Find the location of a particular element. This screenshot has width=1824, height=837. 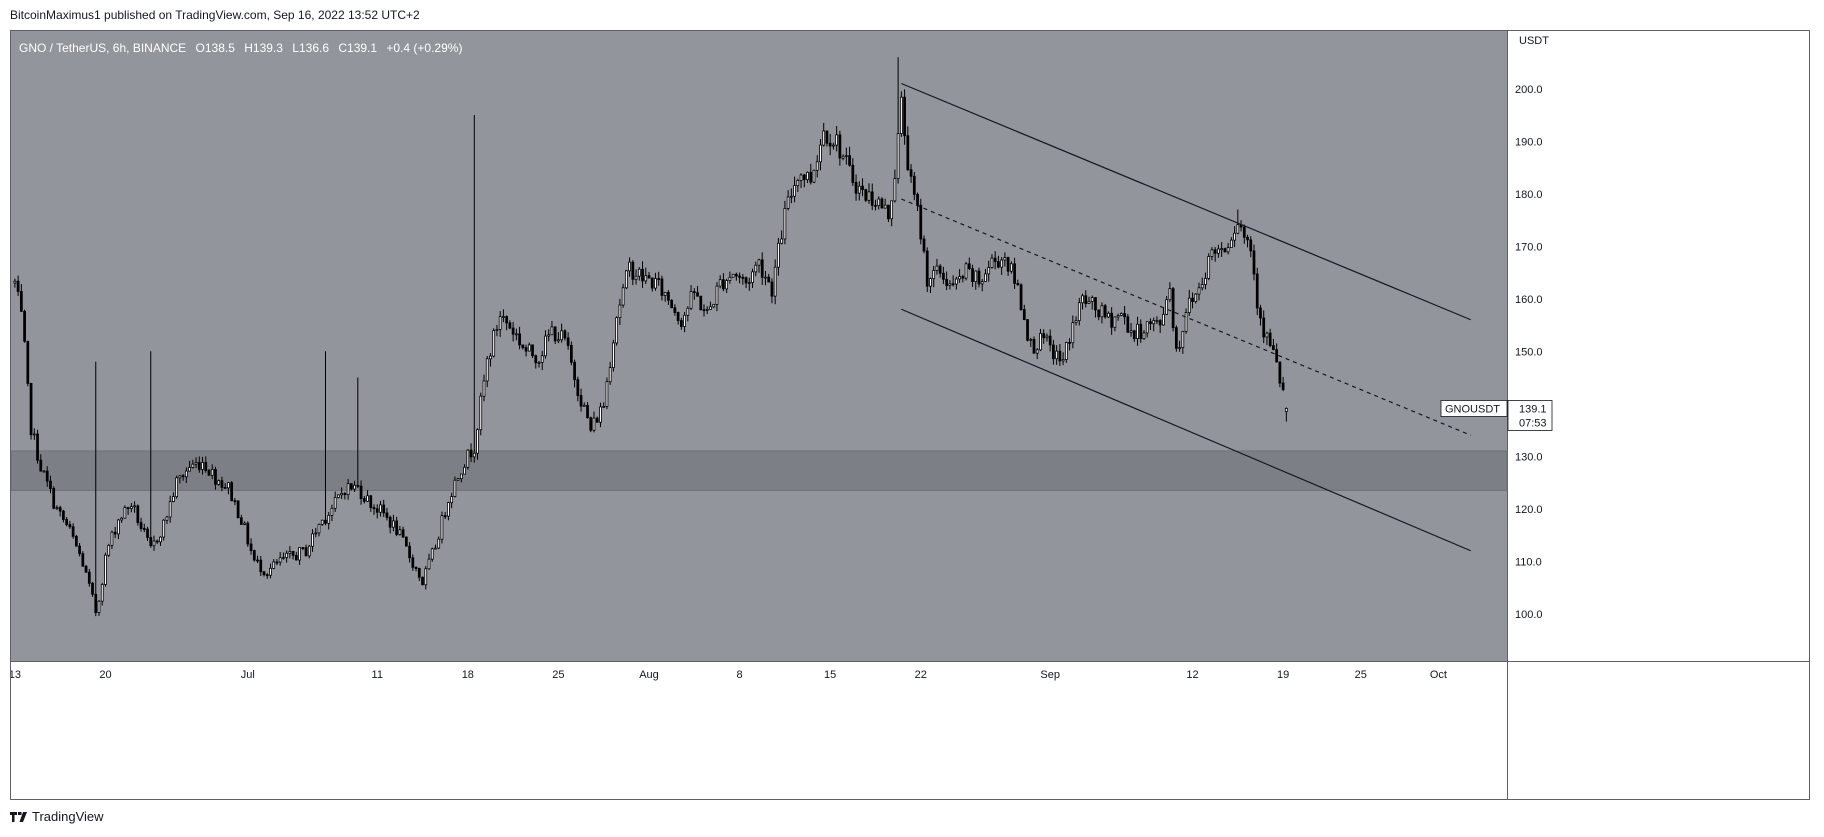

channel-lower-line is located at coordinates (1186, 430).